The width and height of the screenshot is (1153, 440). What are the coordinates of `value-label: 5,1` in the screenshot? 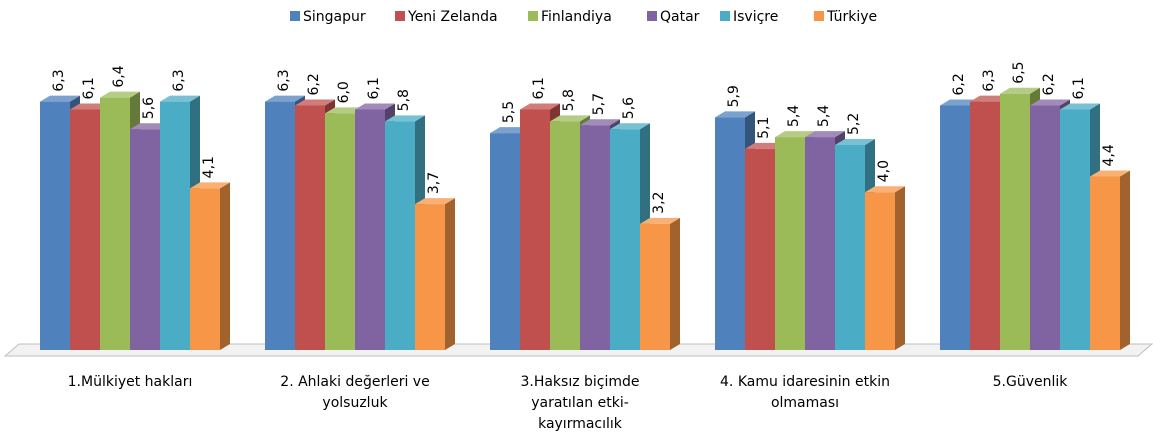 It's located at (764, 128).